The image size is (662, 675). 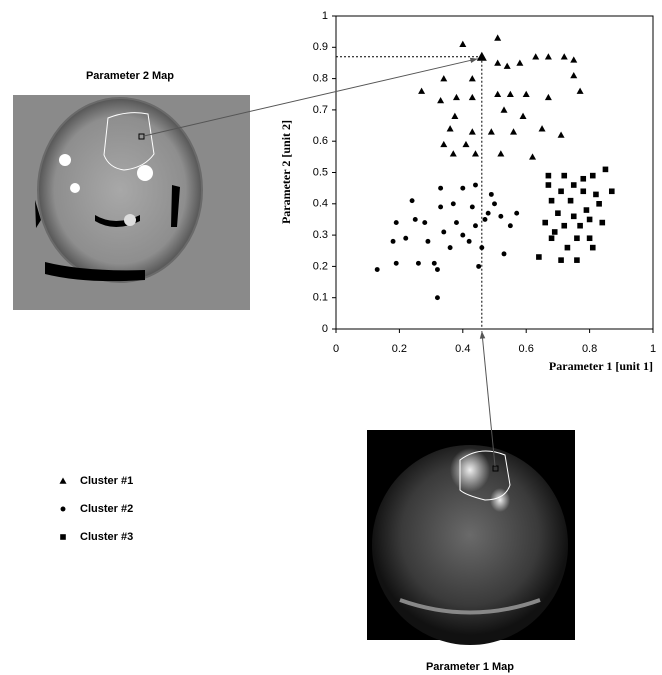 I want to click on y-tick-label: 0.8, so click(x=320, y=79).